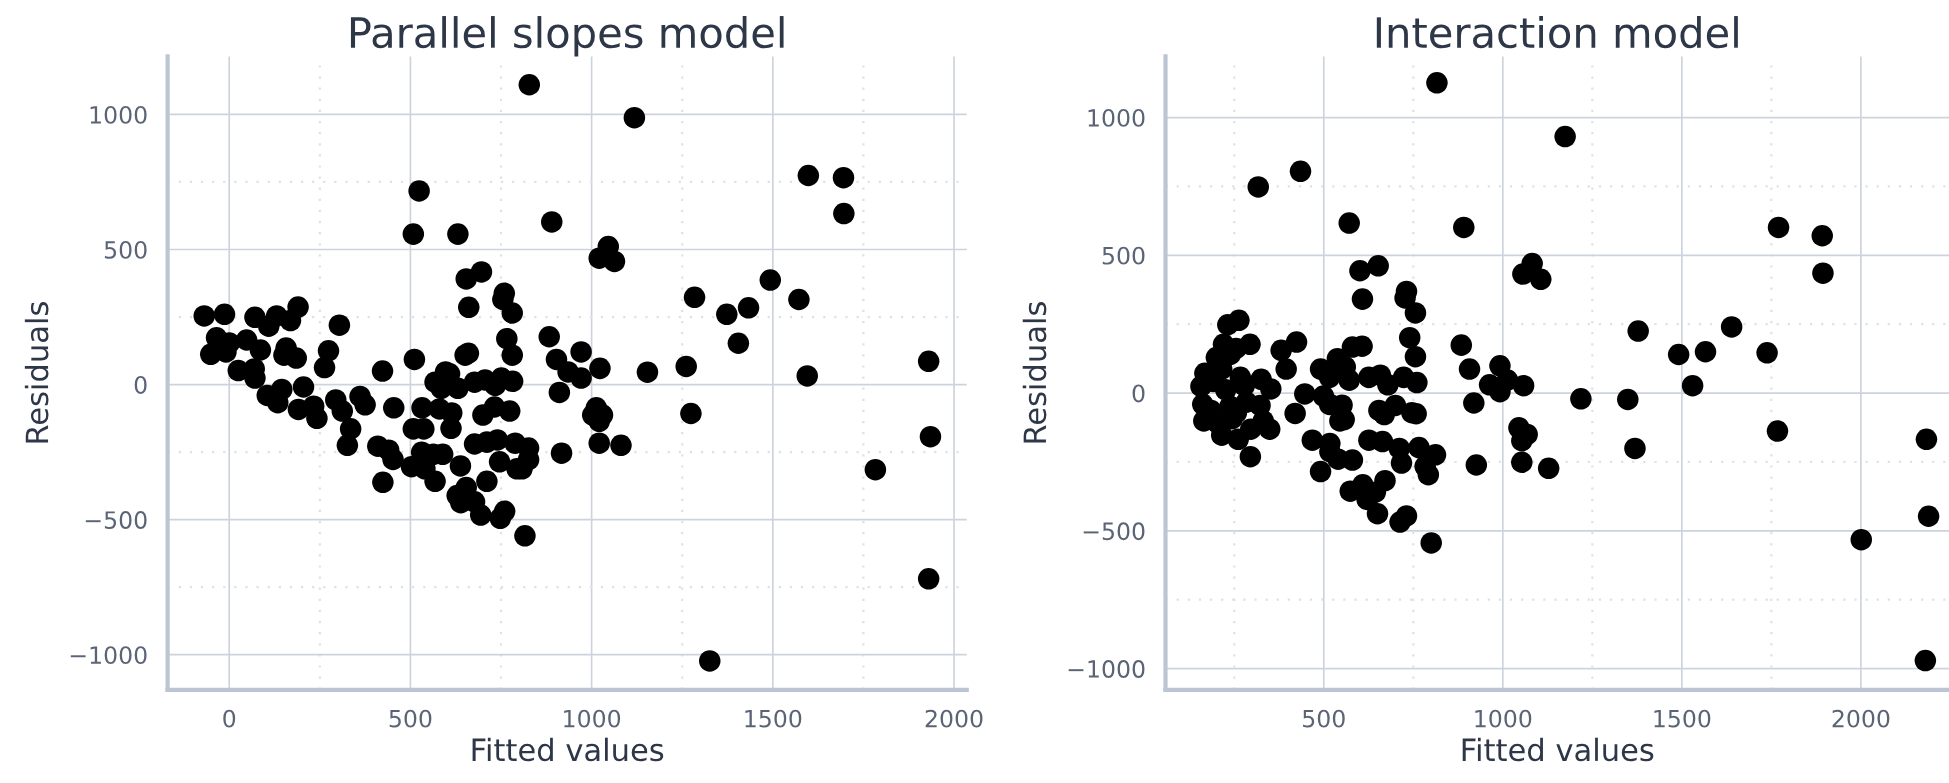 The height and width of the screenshot is (783, 1949). What do you see at coordinates (229, 718) in the screenshot?
I see `x-tick-label: 0` at bounding box center [229, 718].